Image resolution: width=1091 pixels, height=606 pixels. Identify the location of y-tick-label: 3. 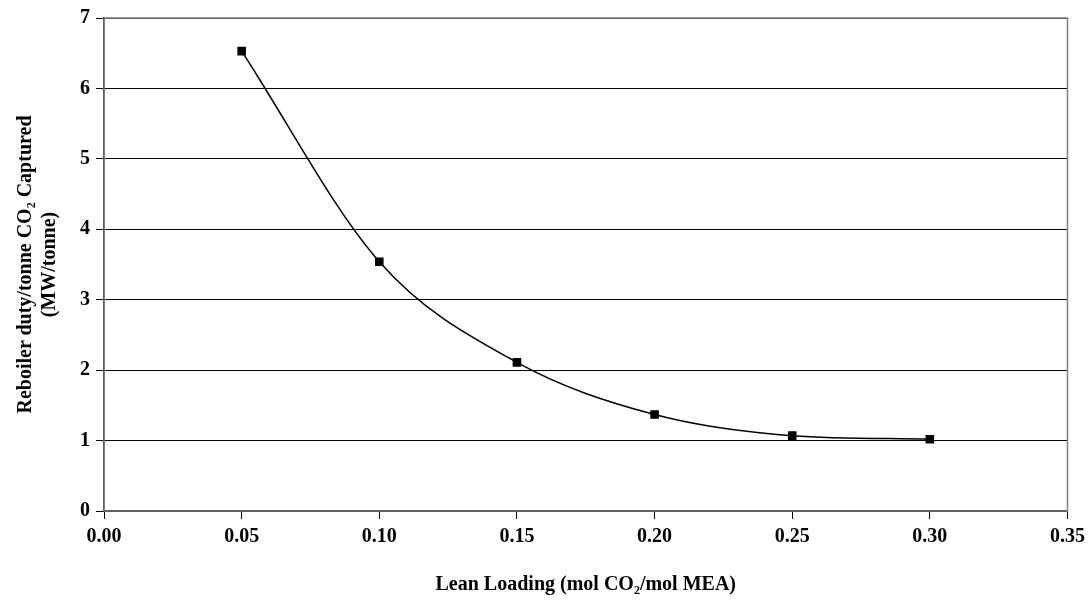
(85, 297).